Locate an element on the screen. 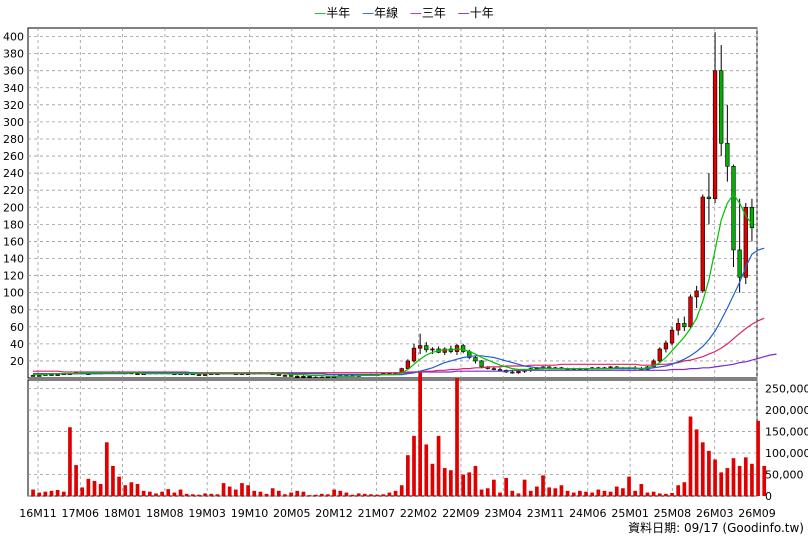 Image resolution: width=808 pixels, height=540 pixels. price-tick-label: 340 is located at coordinates (13, 88).